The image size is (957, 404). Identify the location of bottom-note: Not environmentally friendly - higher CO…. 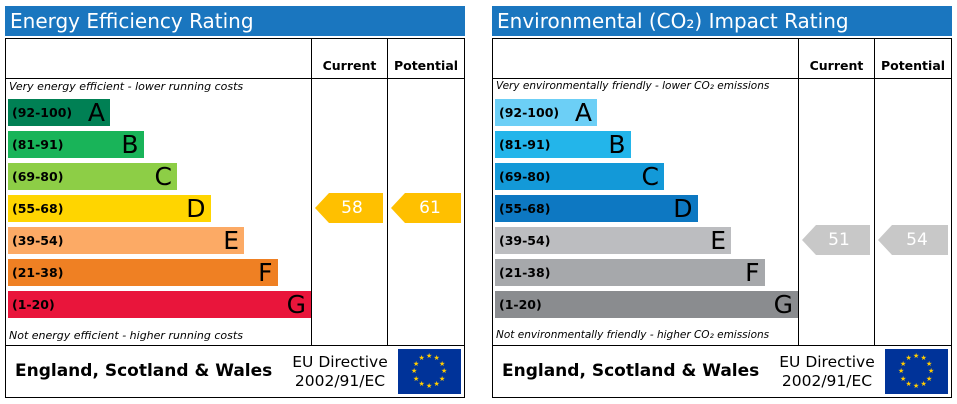
(633, 335).